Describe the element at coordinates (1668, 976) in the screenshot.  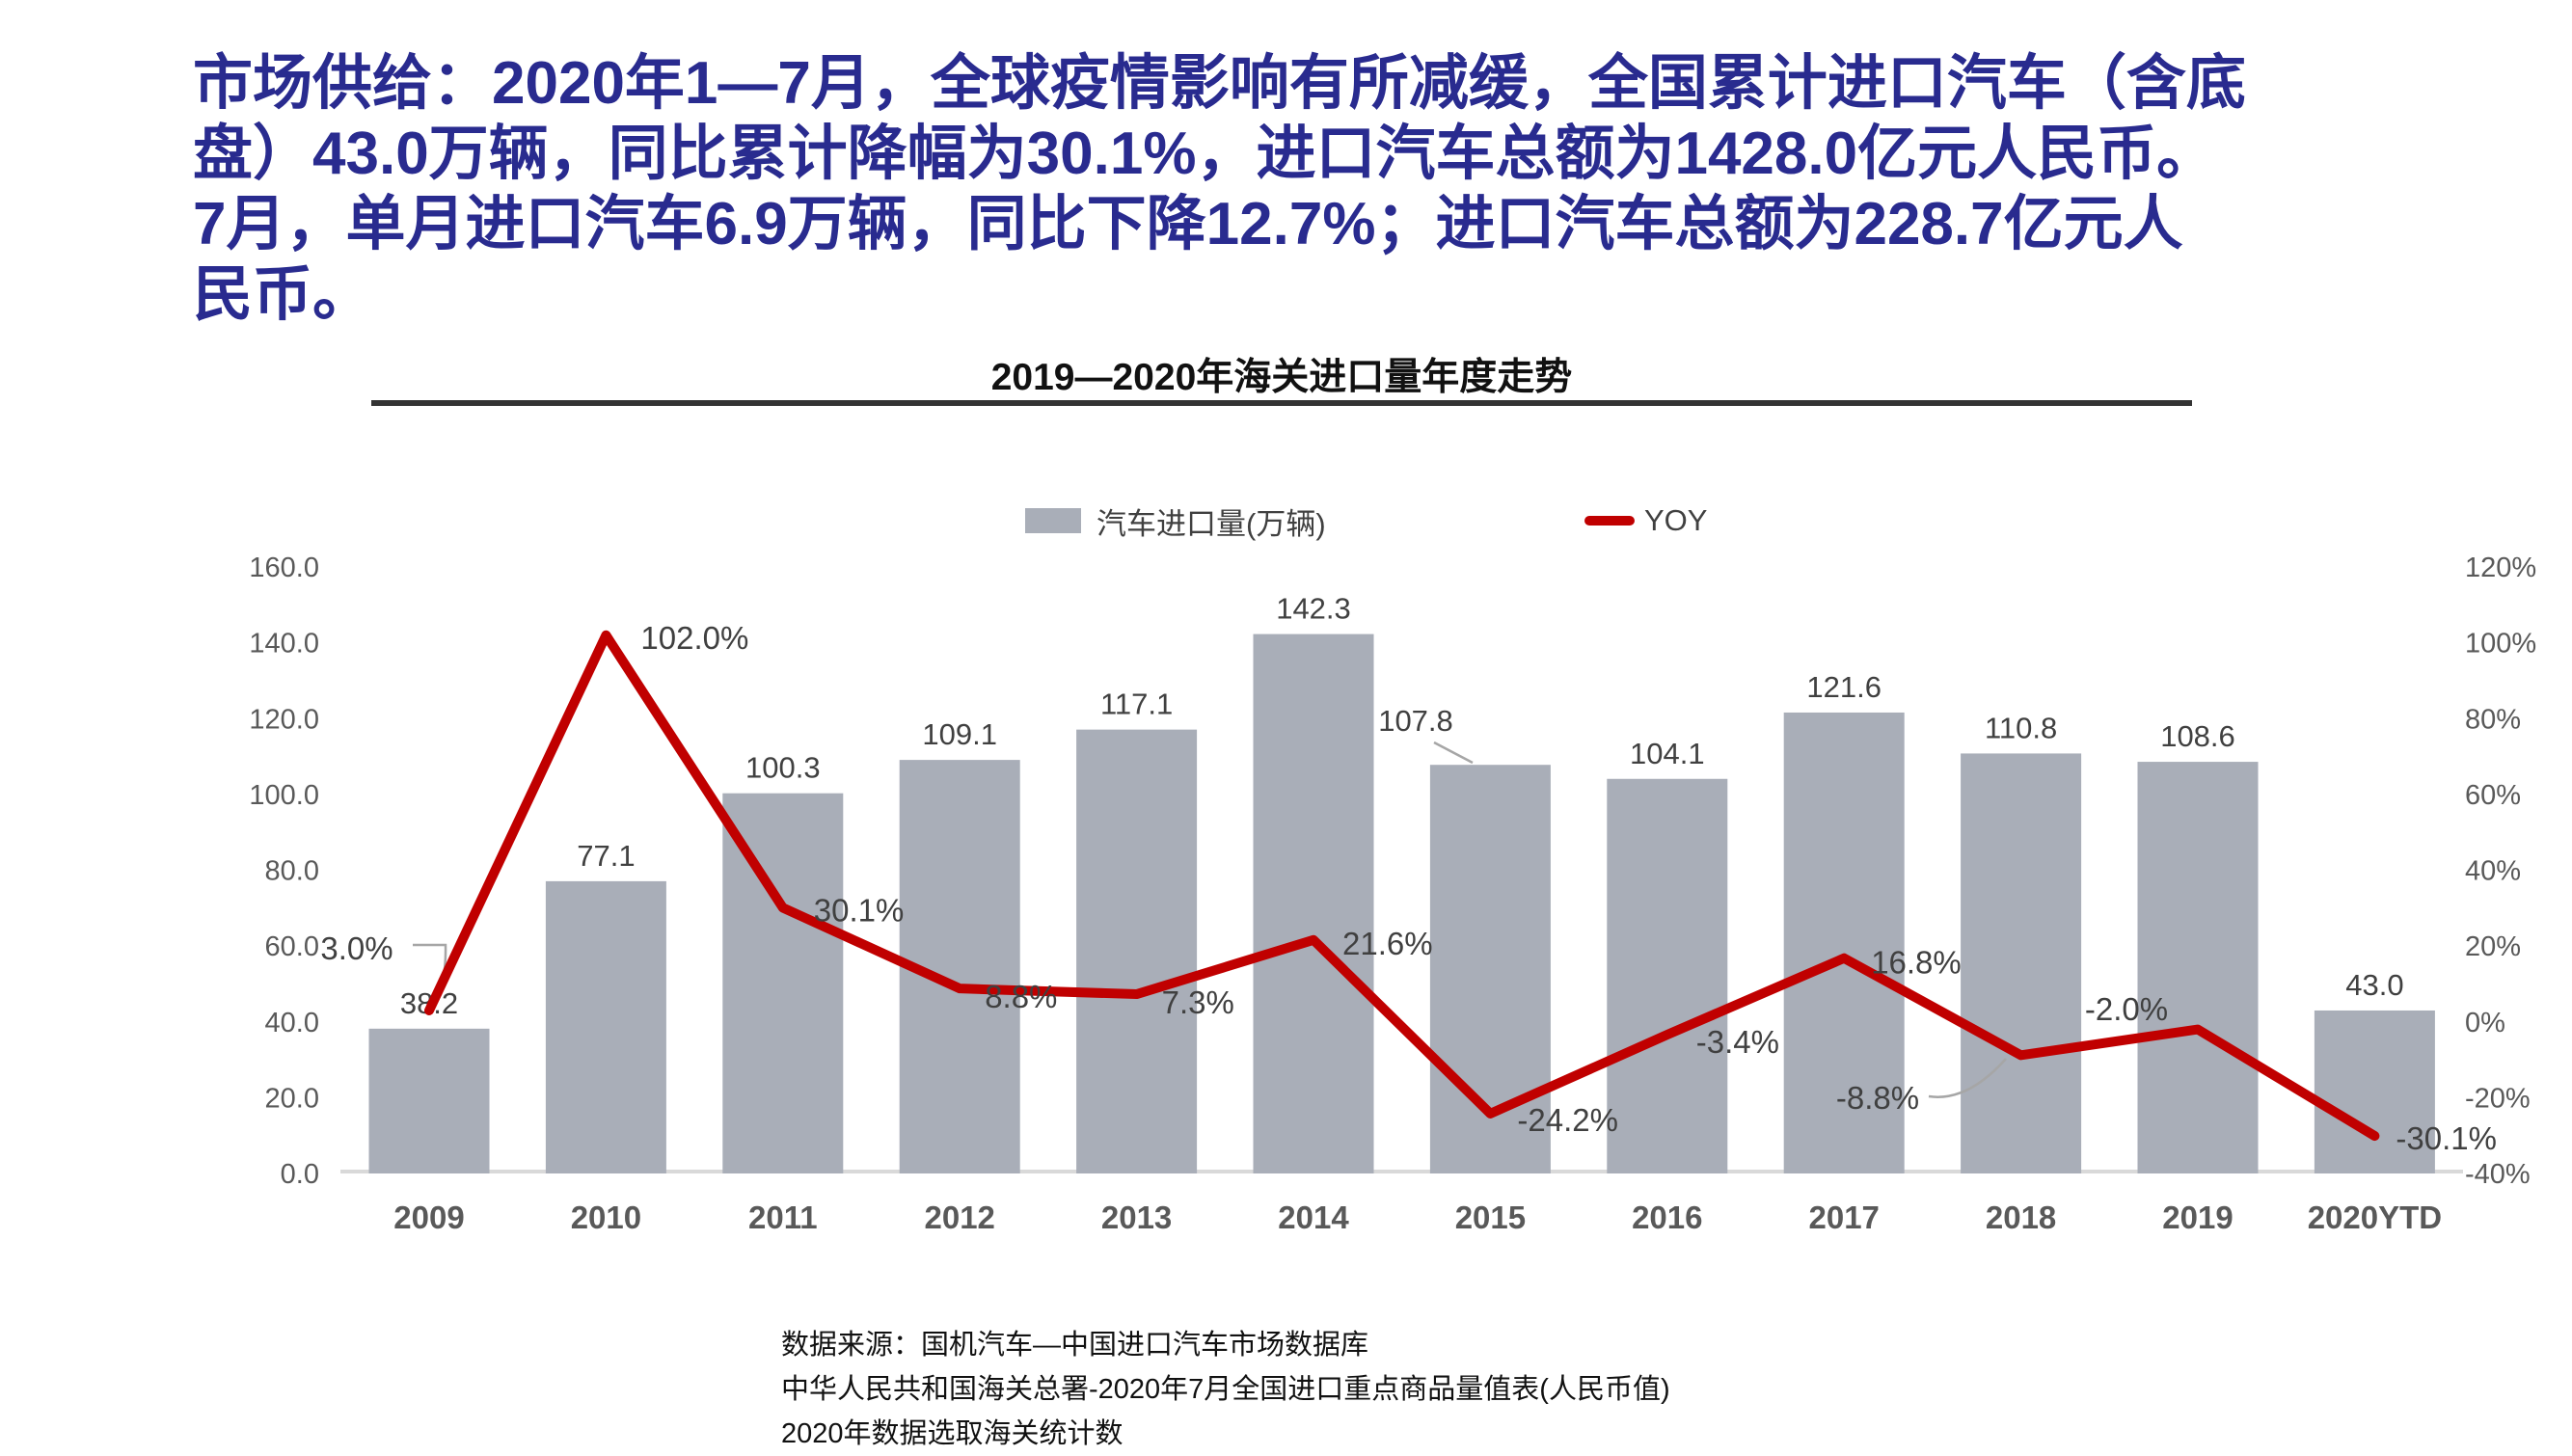
I see `bar-2016` at that location.